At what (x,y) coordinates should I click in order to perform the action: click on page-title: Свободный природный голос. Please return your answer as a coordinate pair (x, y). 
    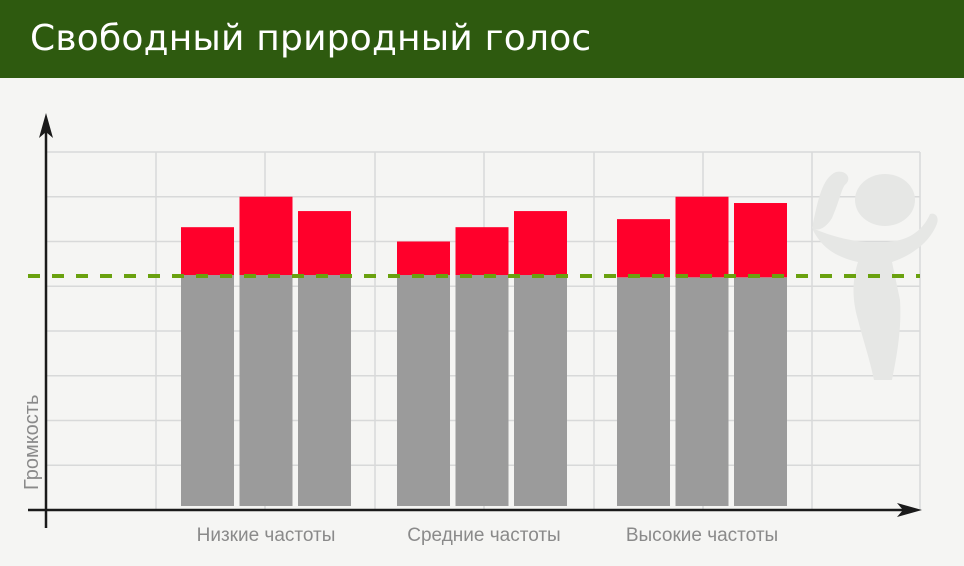
    Looking at the image, I should click on (311, 38).